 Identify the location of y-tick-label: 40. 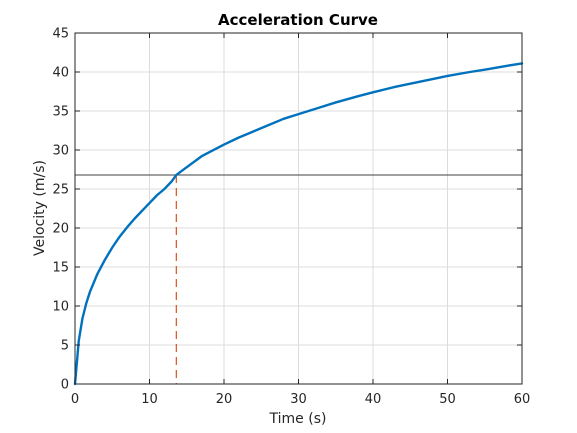
(60, 73).